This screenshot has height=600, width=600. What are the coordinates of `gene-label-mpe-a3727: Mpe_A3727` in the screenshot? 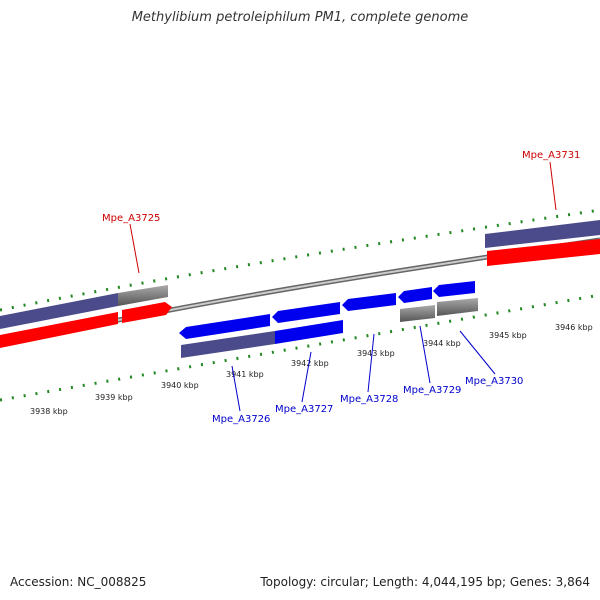 It's located at (304, 409).